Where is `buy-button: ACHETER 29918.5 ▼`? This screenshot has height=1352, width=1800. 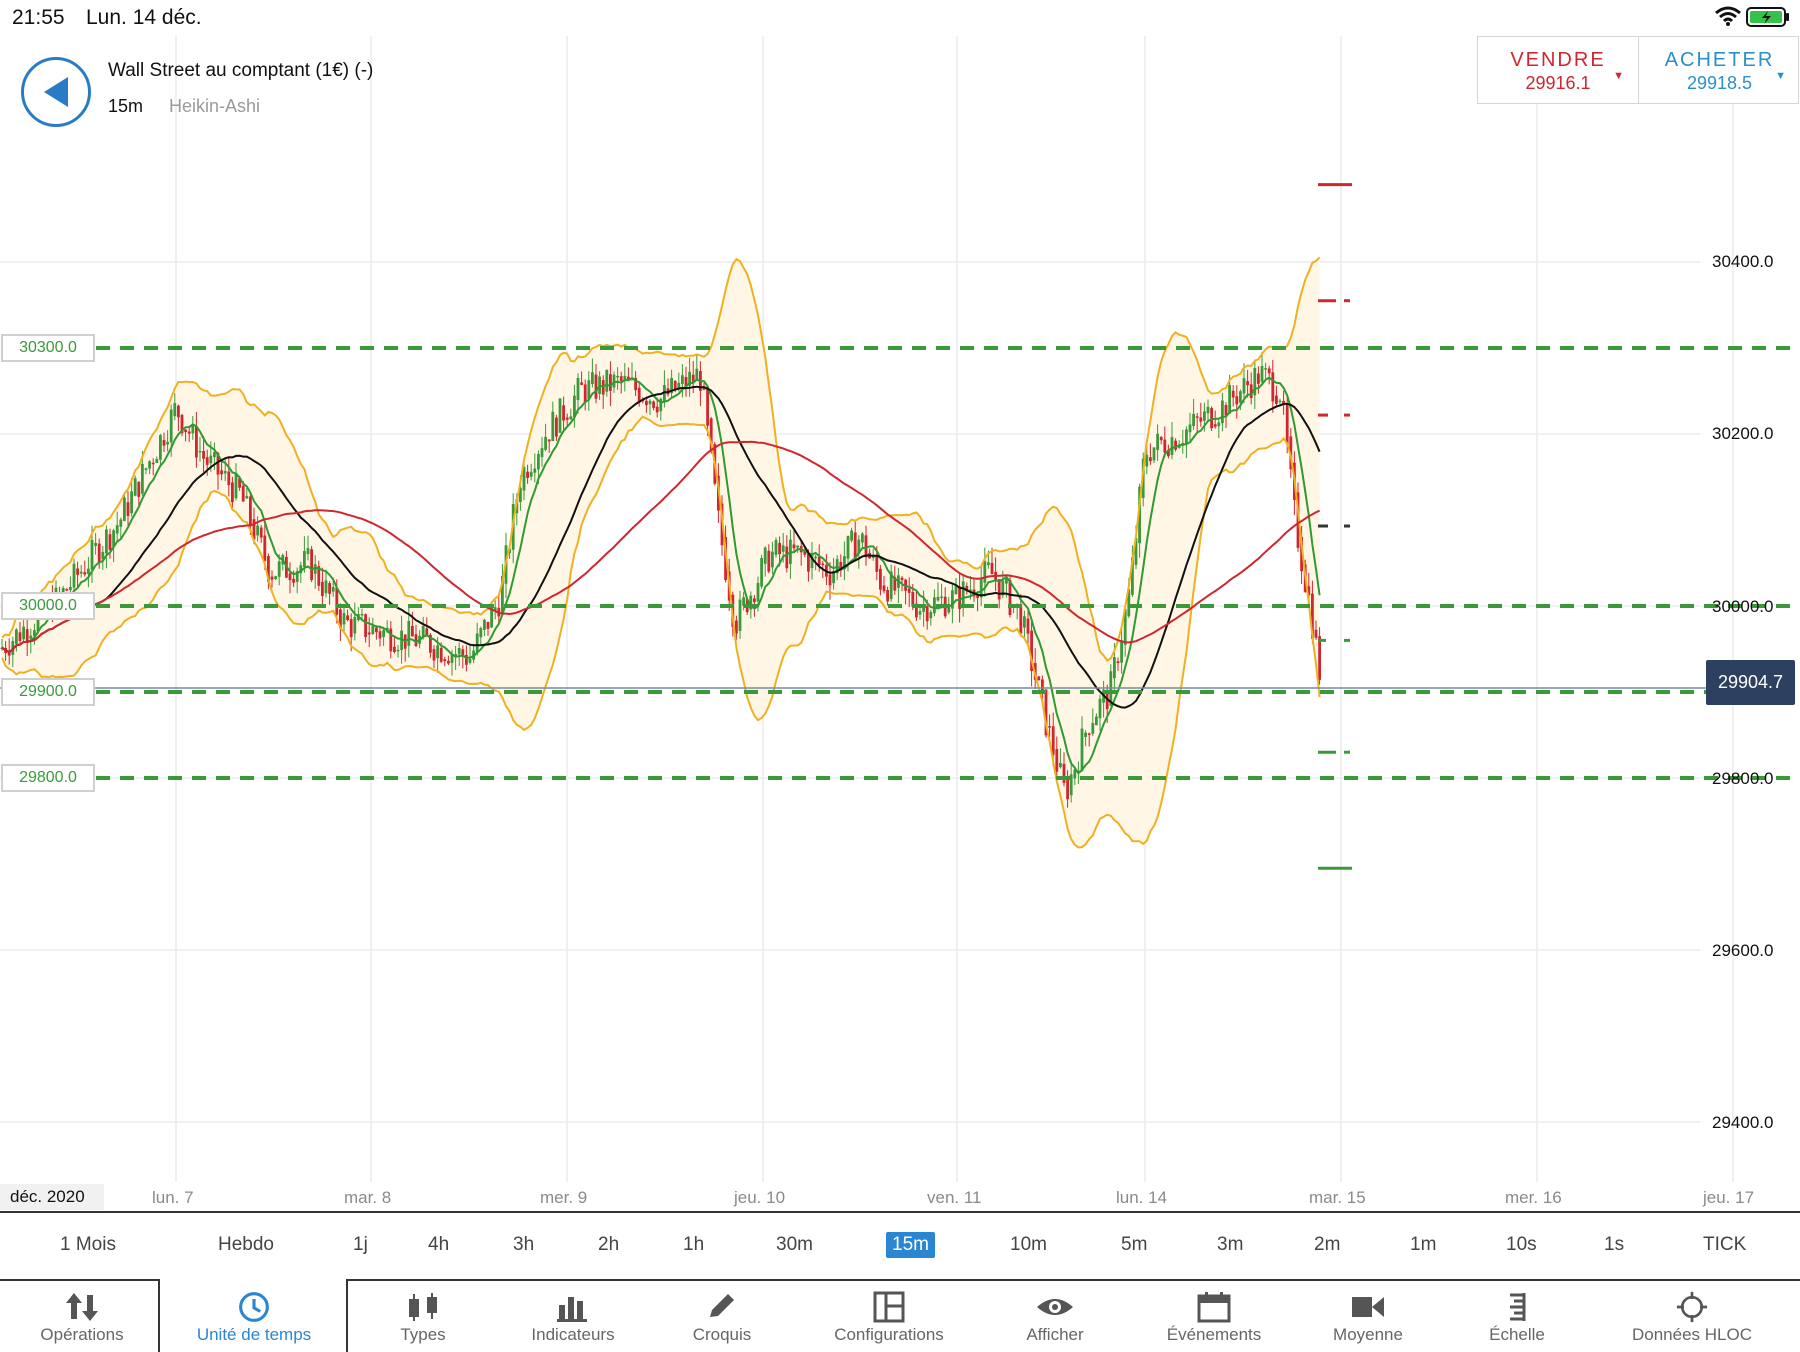
buy-button: ACHETER 29918.5 ▼ is located at coordinates (1719, 70).